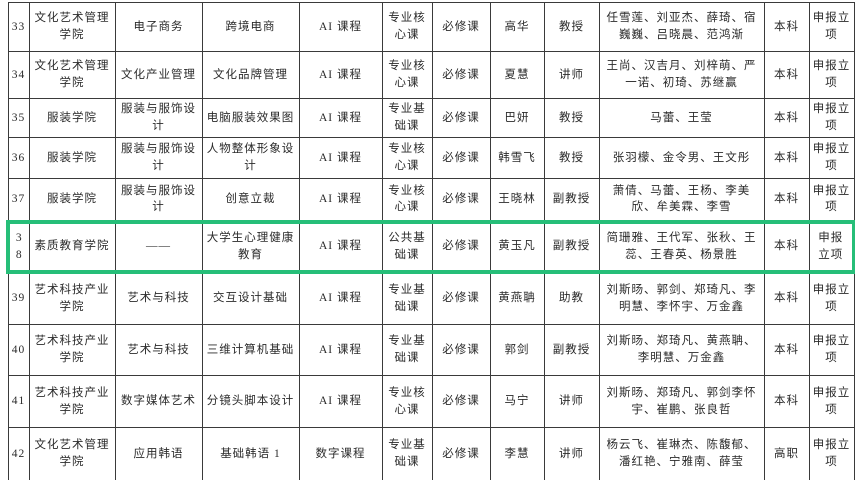 The image size is (855, 480). What do you see at coordinates (250, 298) in the screenshot?
I see `cell-course: 交互设计基础` at bounding box center [250, 298].